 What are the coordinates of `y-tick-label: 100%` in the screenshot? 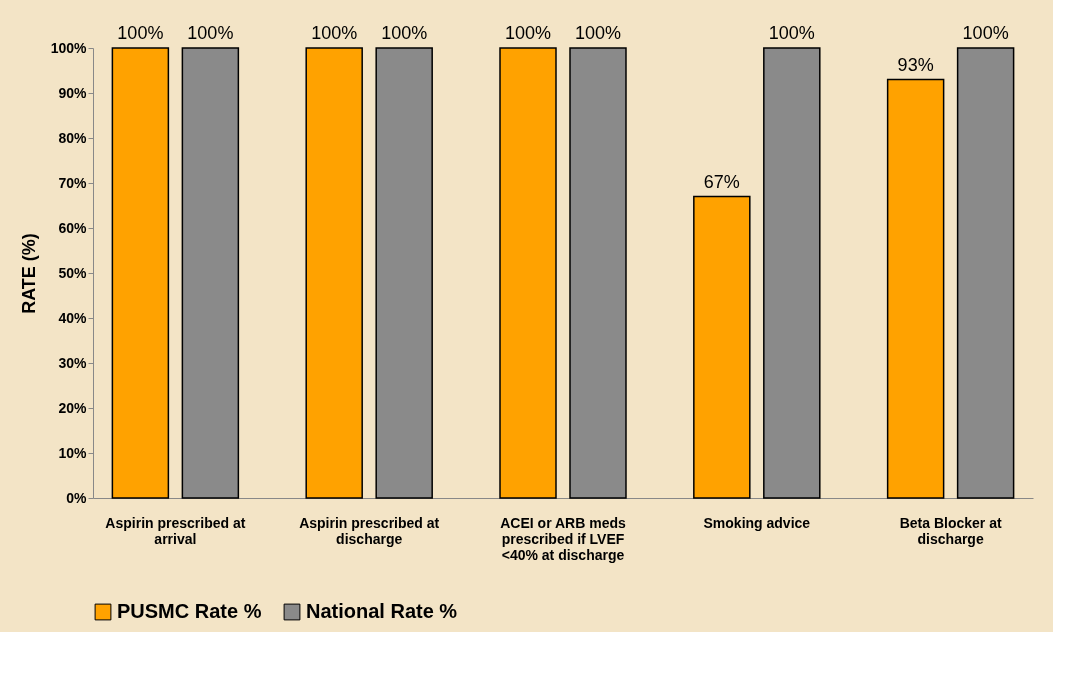 It's located at (69, 47).